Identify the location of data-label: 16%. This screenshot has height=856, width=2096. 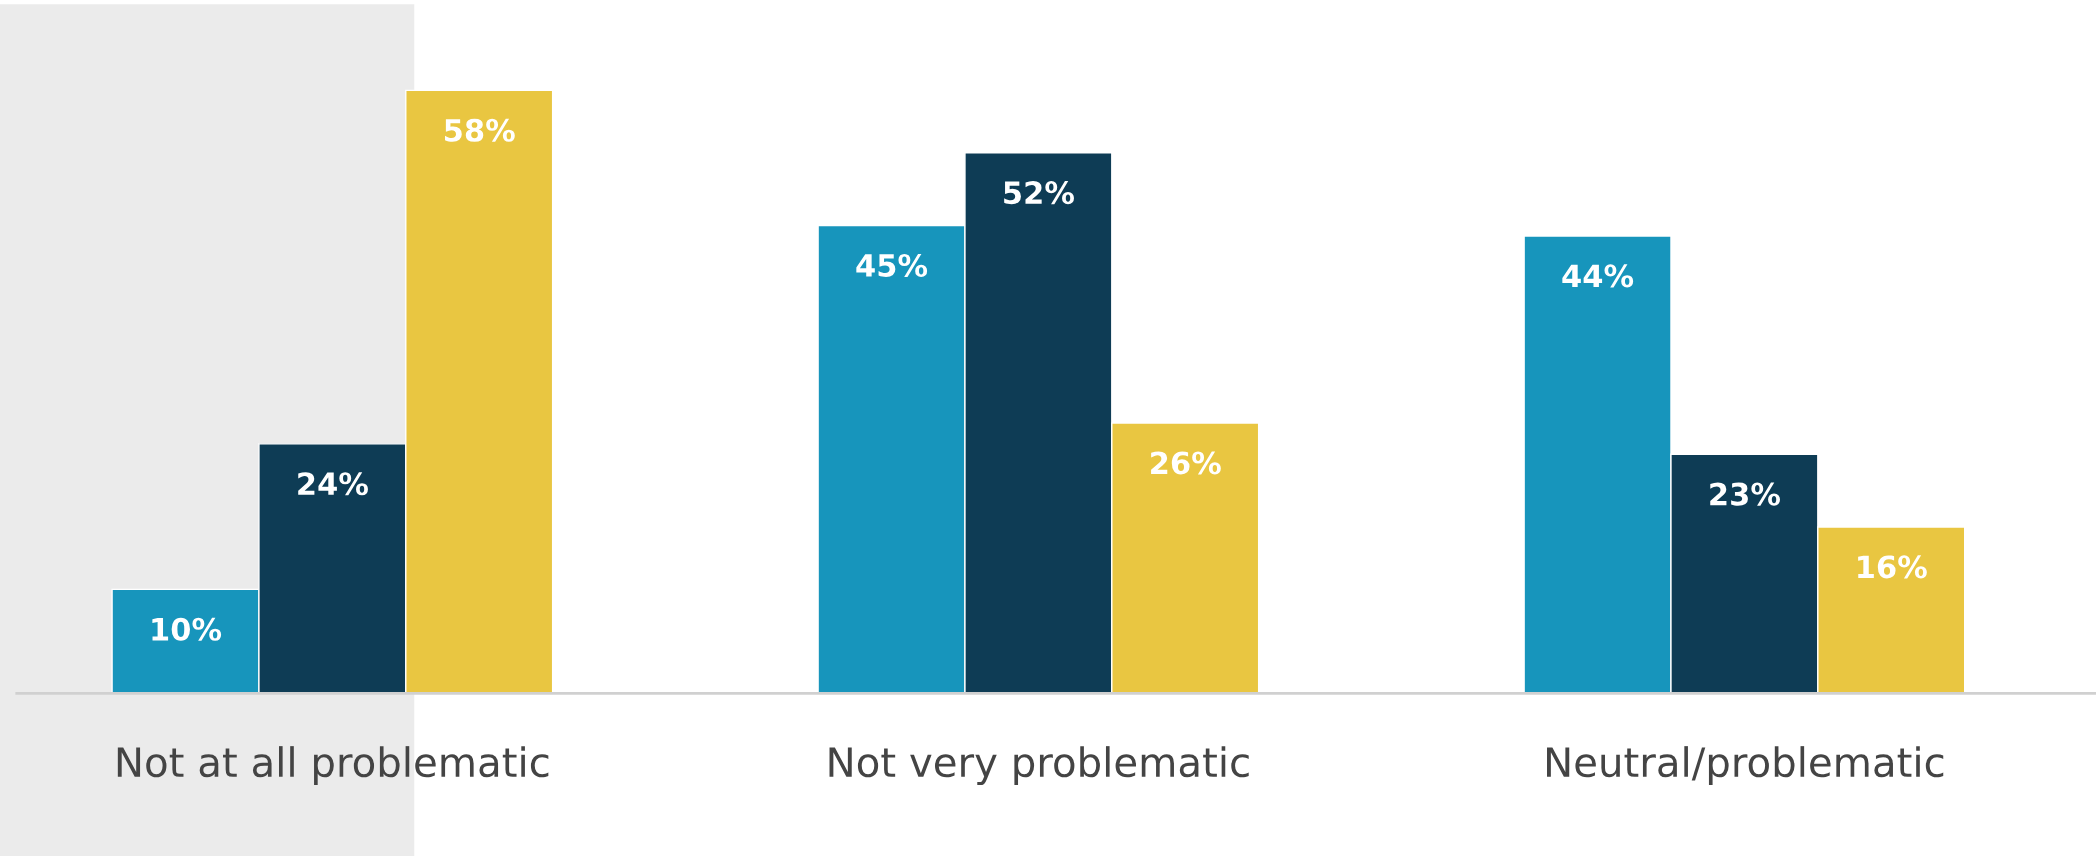
(1892, 567).